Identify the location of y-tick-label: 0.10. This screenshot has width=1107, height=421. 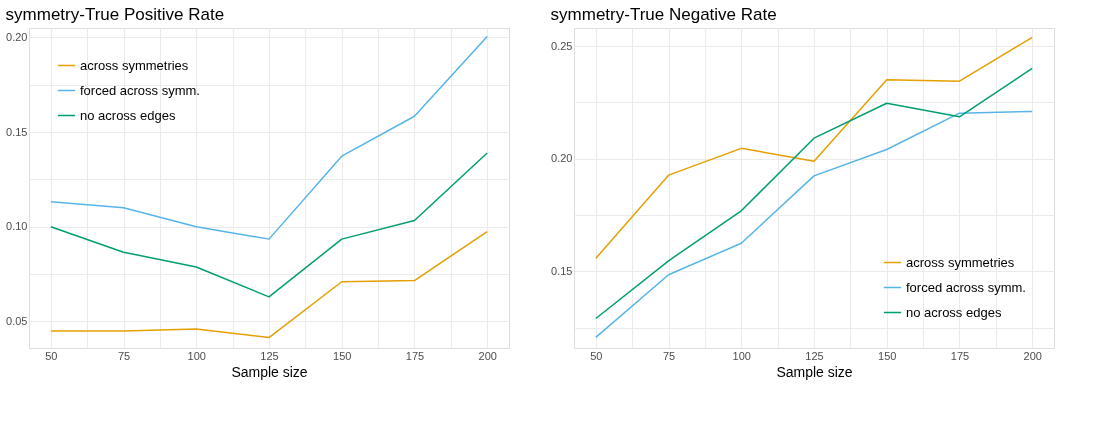
(17, 226).